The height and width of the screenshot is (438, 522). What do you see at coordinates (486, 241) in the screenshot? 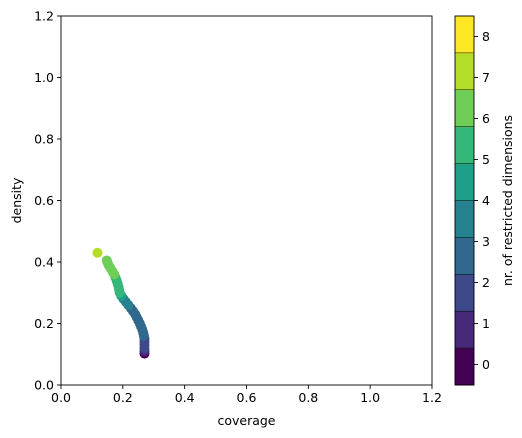
I see `colorbar-tick-label: 3` at bounding box center [486, 241].